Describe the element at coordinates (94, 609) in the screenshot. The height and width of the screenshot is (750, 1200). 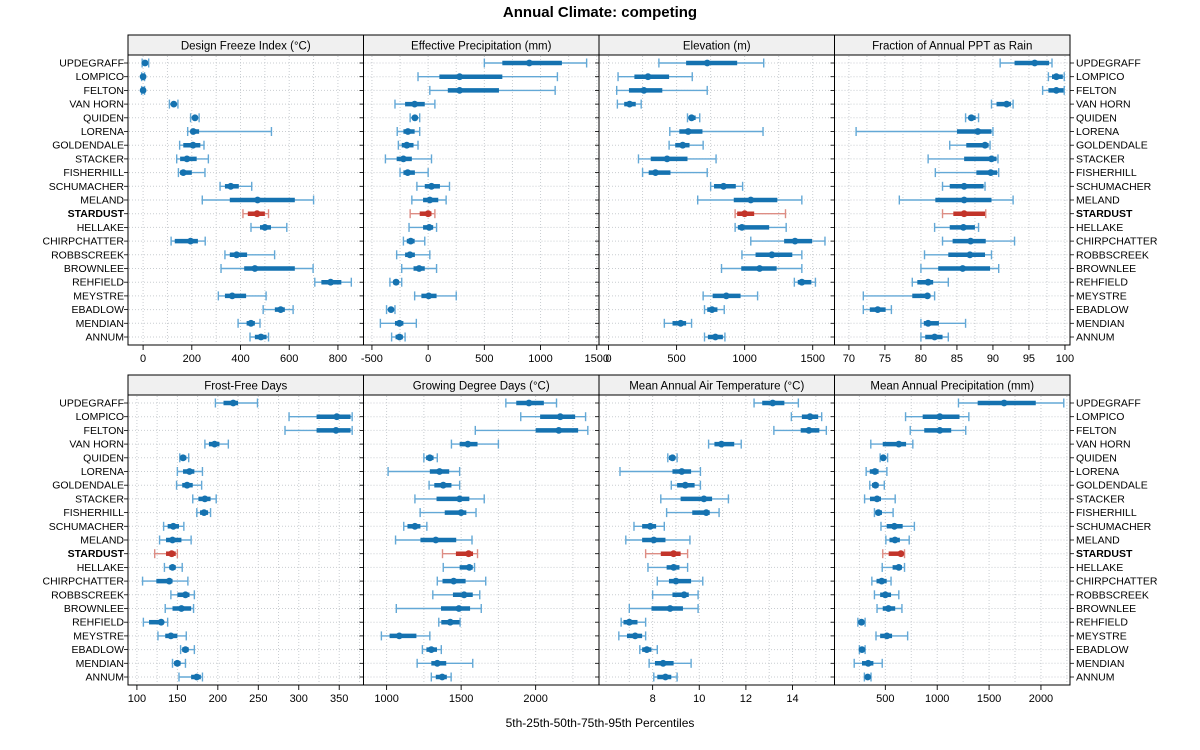
I see `station-label-left: BROWNLEE` at that location.